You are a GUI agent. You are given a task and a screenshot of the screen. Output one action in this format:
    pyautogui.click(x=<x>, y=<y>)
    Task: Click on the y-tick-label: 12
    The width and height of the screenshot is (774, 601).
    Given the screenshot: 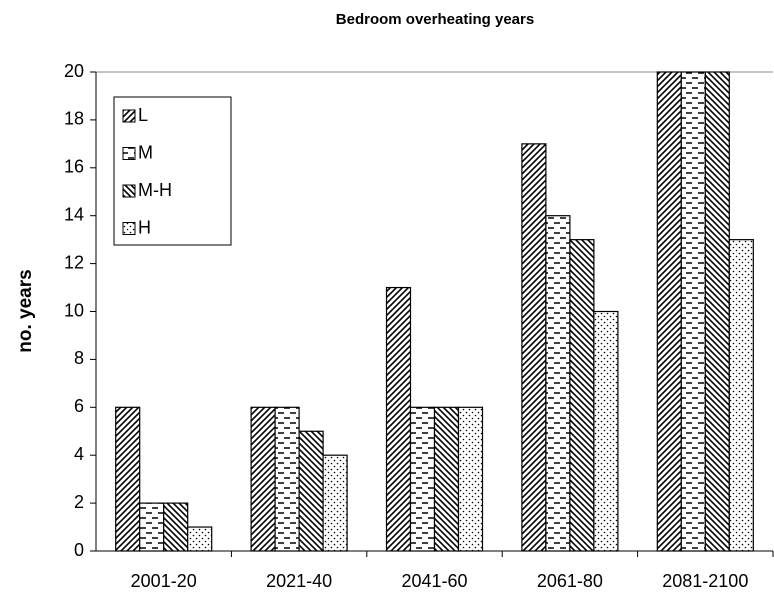 What is the action you would take?
    pyautogui.click(x=74, y=262)
    